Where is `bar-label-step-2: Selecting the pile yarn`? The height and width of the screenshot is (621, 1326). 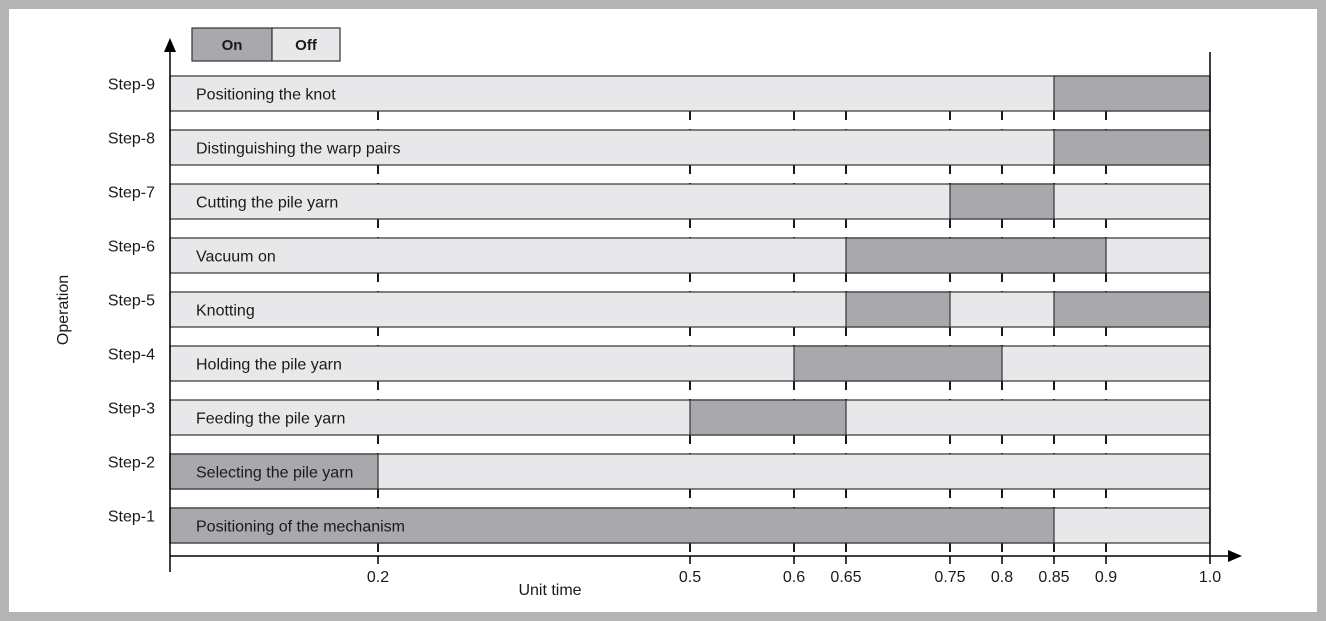 bar-label-step-2: Selecting the pile yarn is located at coordinates (274, 473).